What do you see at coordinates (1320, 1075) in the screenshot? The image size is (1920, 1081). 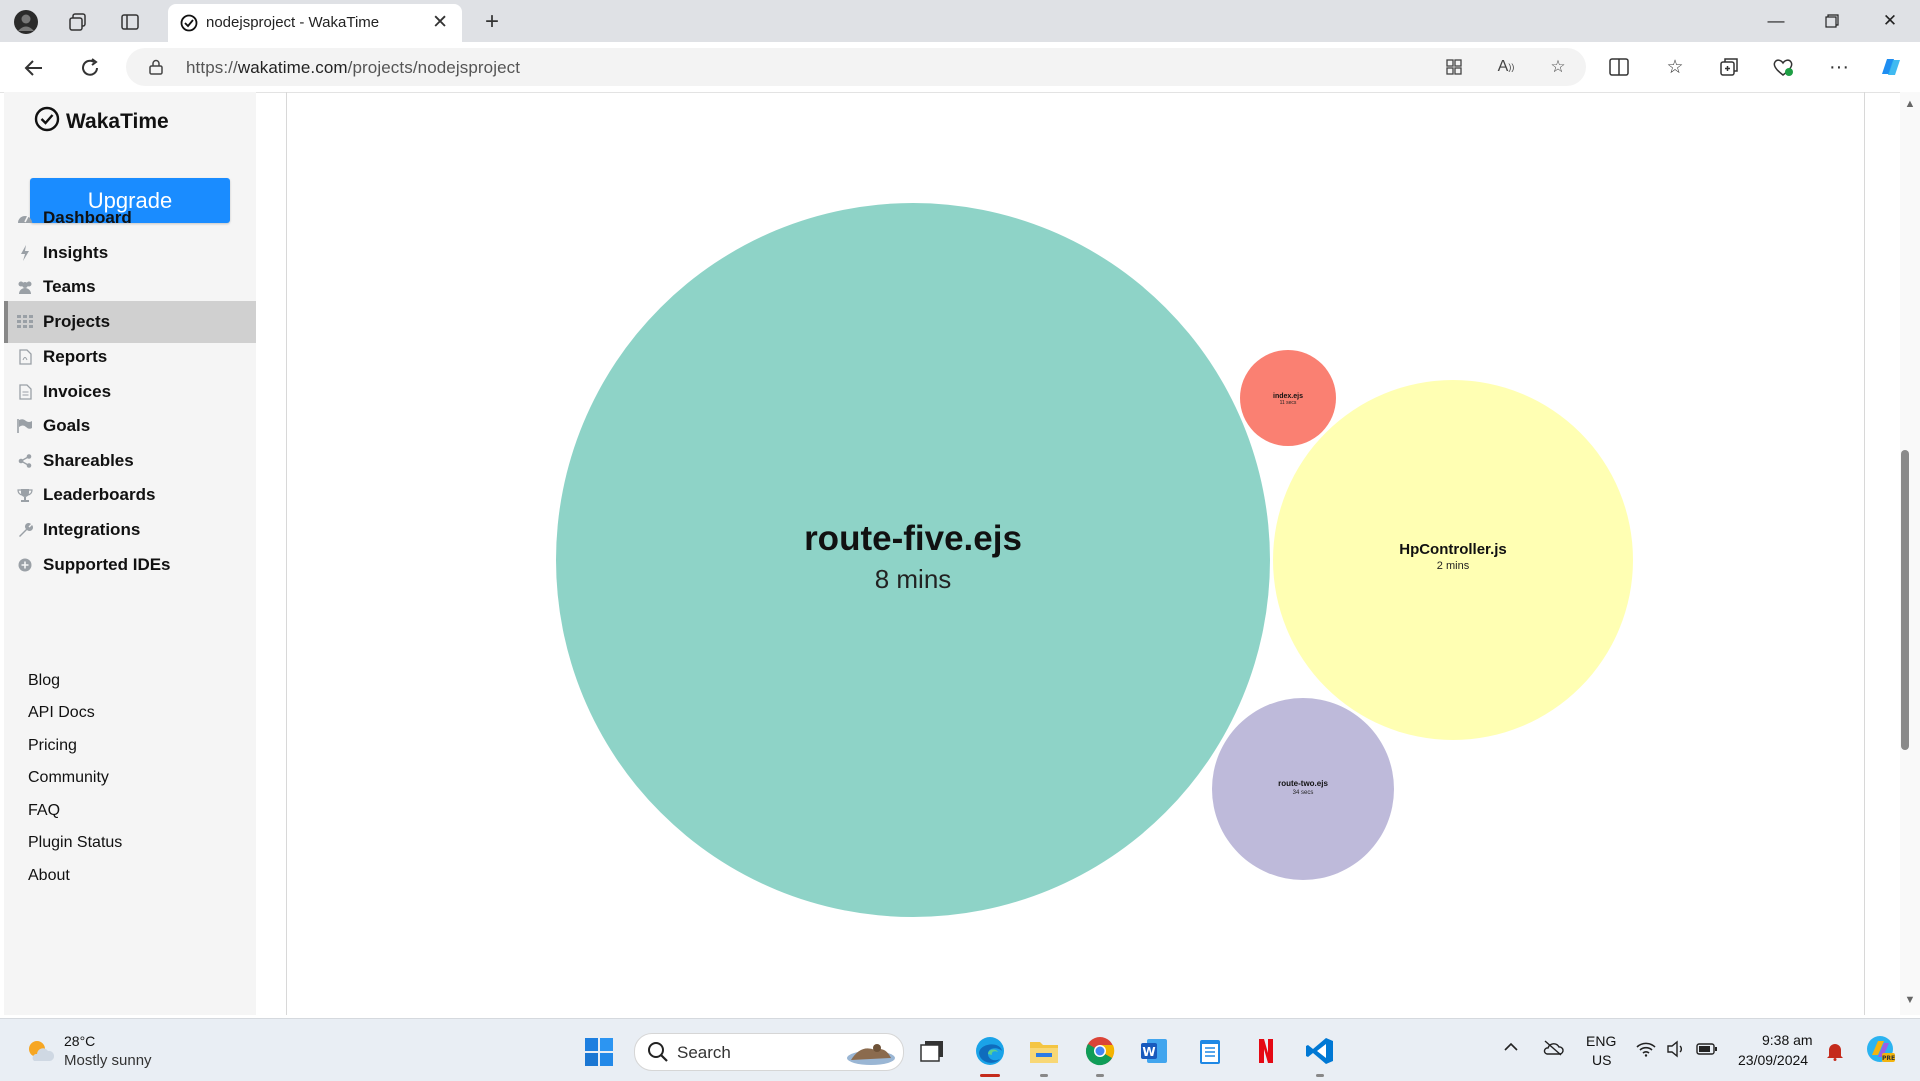 I see `vscode-running-indicator` at bounding box center [1320, 1075].